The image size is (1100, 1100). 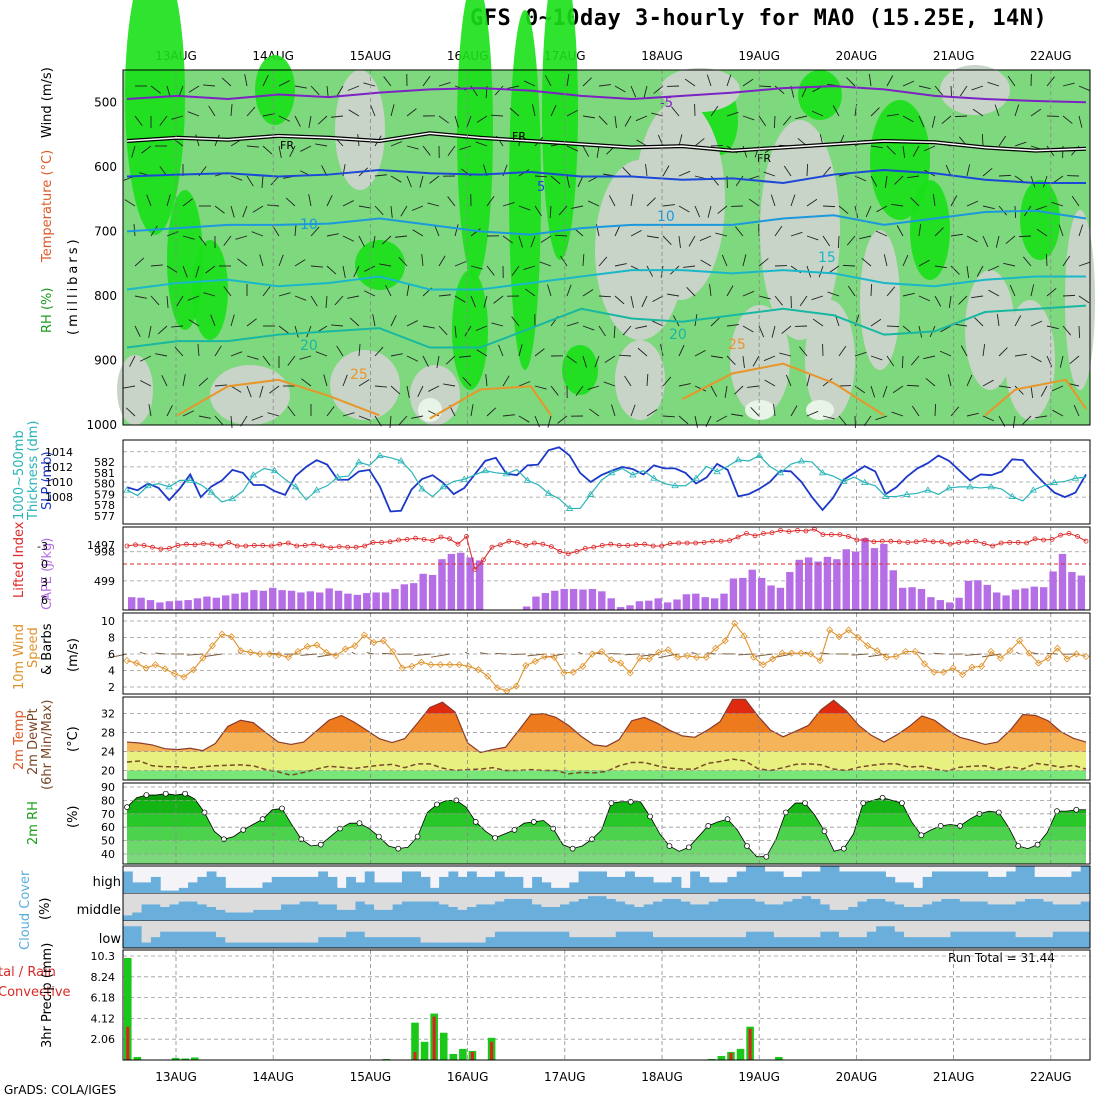 I want to click on label-wind-b: Speed, so click(x=33, y=647).